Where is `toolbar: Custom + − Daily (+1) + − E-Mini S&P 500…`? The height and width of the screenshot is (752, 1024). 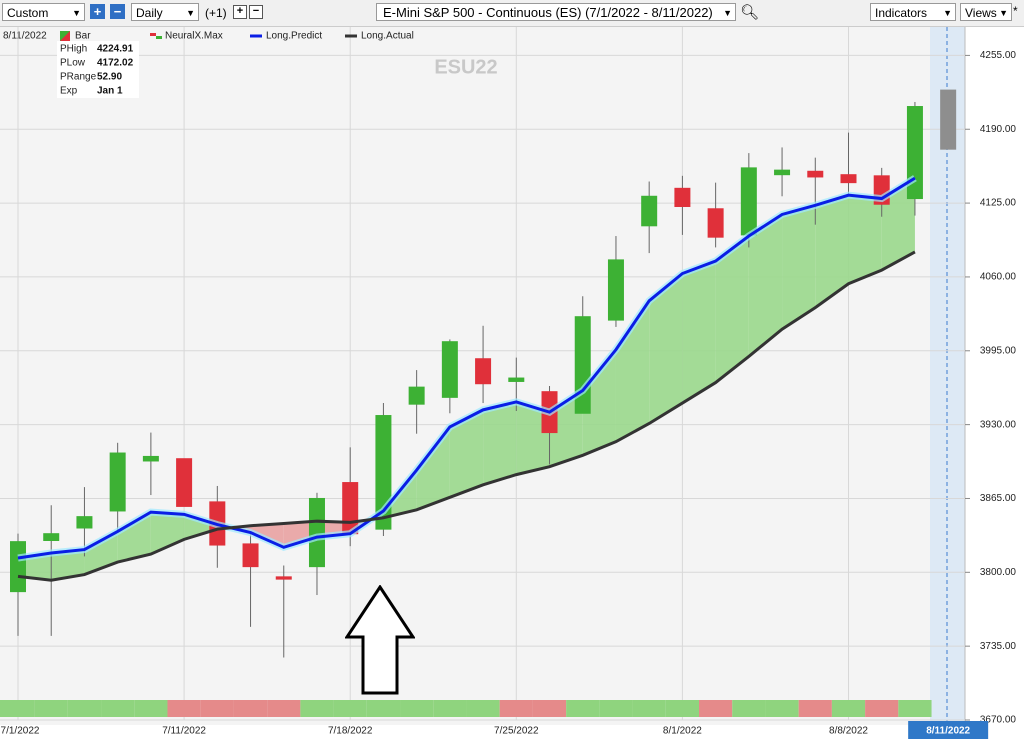 toolbar: Custom + − Daily (+1) + − E-Mini S&P 500… is located at coordinates (512, 13).